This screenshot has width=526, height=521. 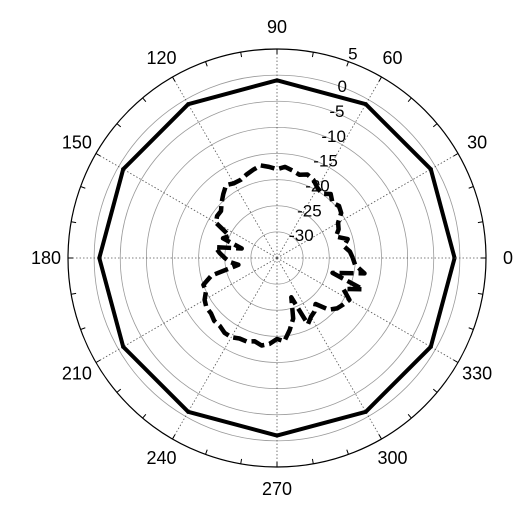 I want to click on radial-tick-label: -15, so click(x=325, y=161).